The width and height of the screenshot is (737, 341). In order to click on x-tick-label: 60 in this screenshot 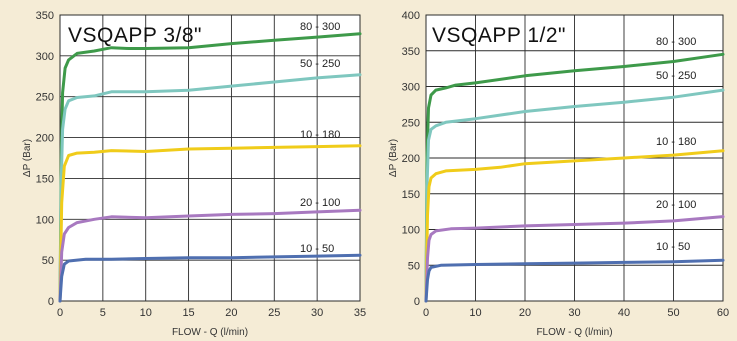, I will do `click(723, 313)`.